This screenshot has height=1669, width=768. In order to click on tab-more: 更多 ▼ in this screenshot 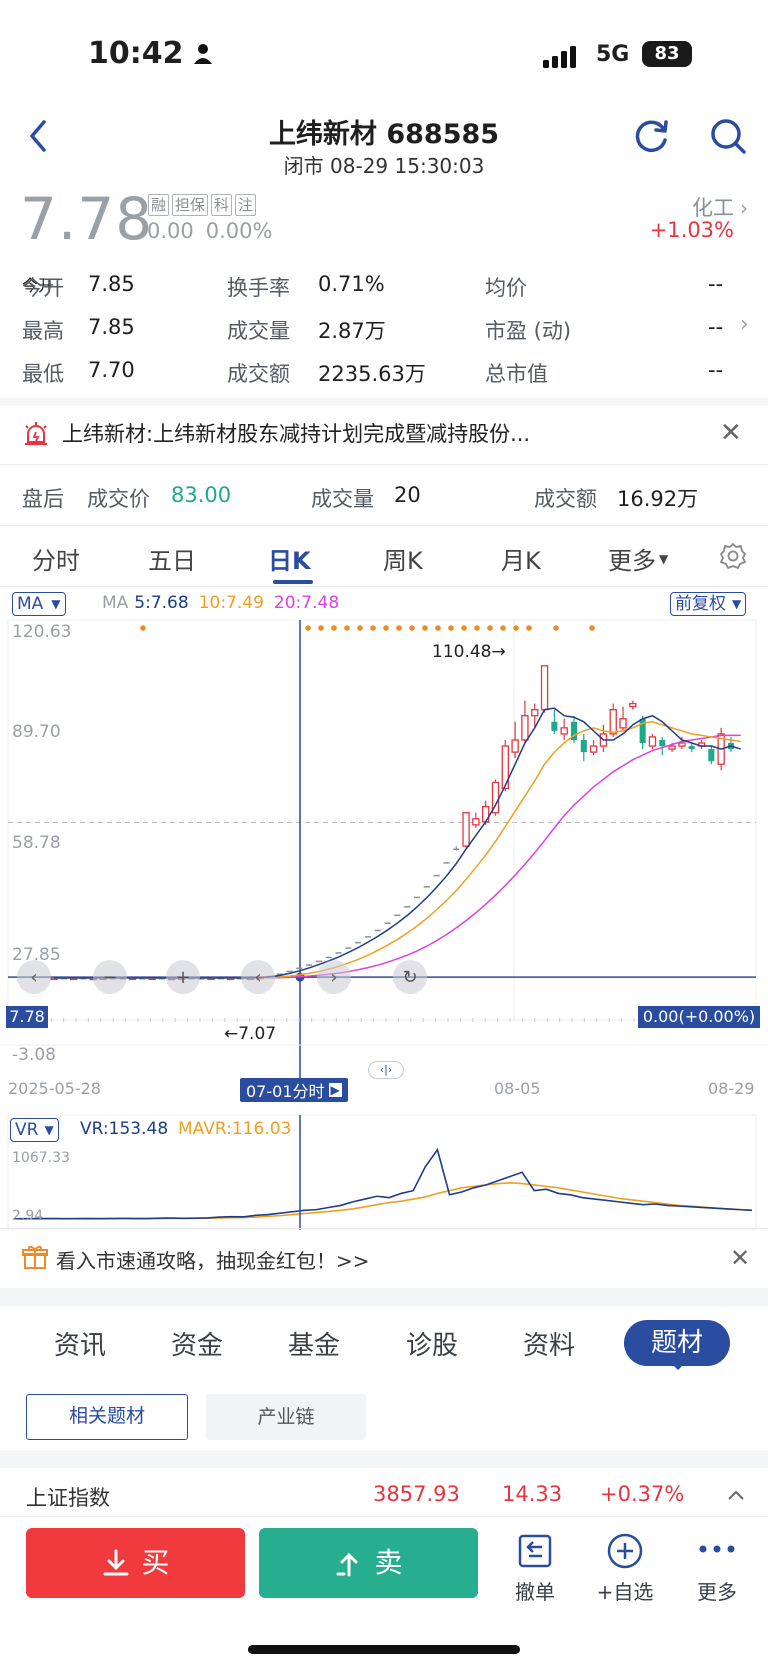, I will do `click(638, 558)`.